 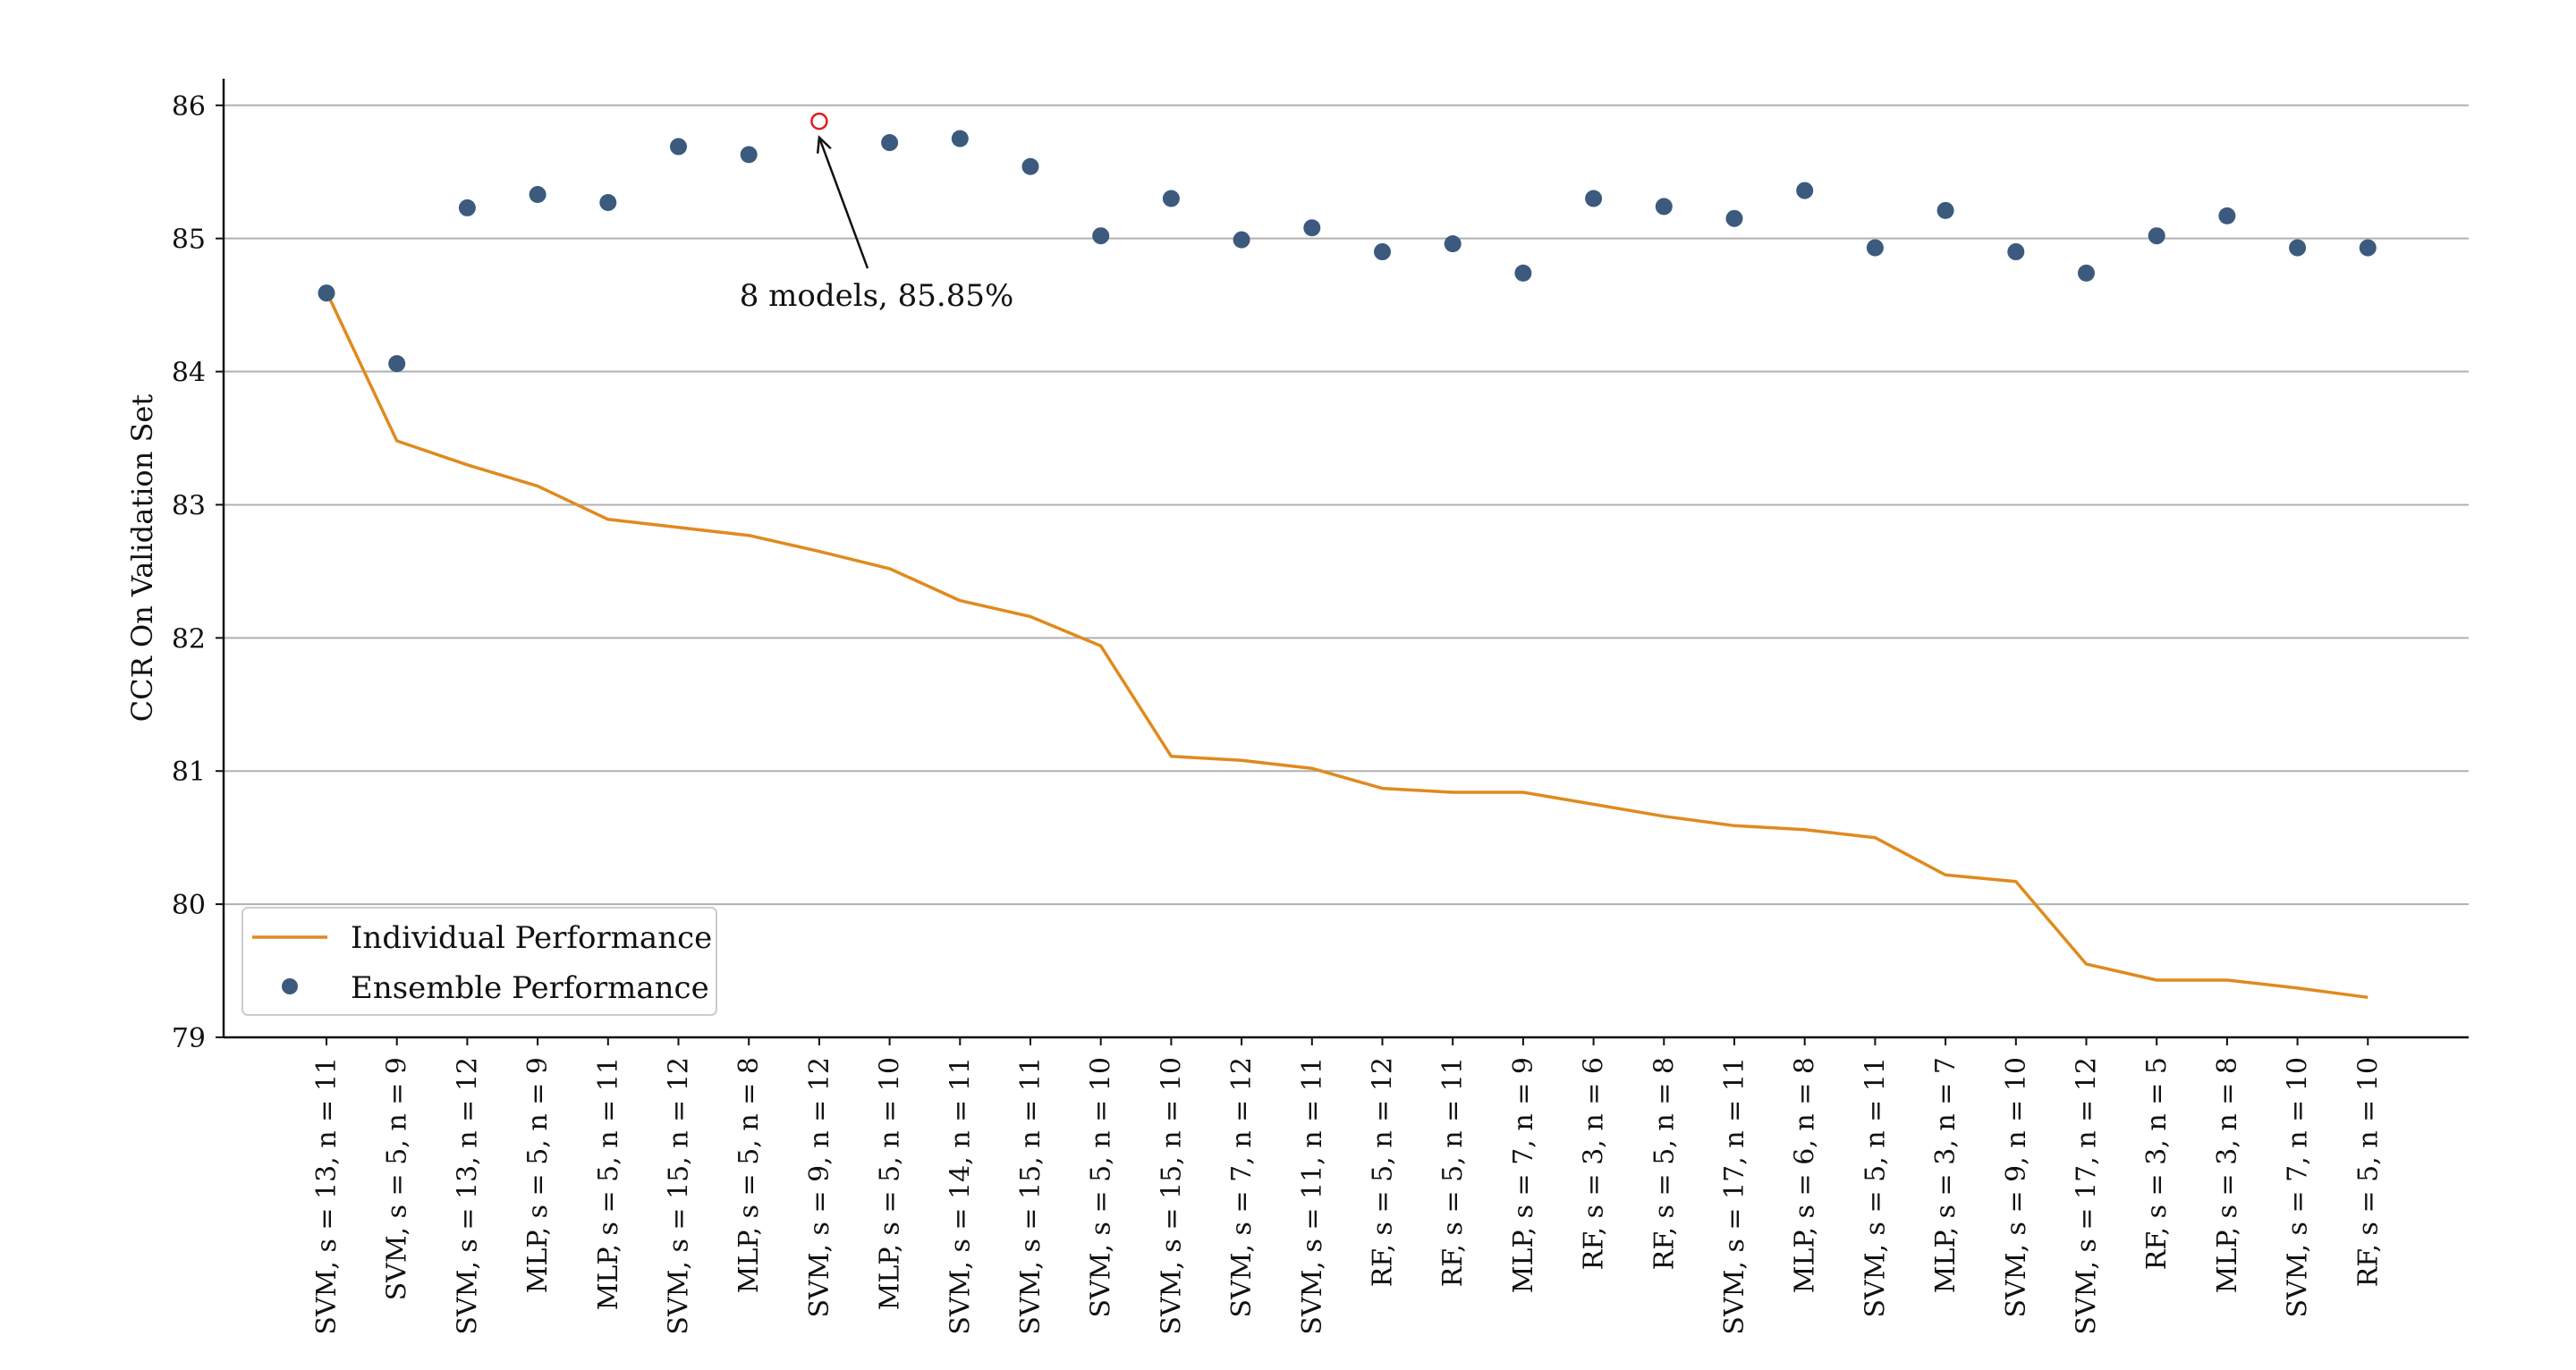 I want to click on x-tick-label: MLP, s = 5, n = 8, so click(x=749, y=1175).